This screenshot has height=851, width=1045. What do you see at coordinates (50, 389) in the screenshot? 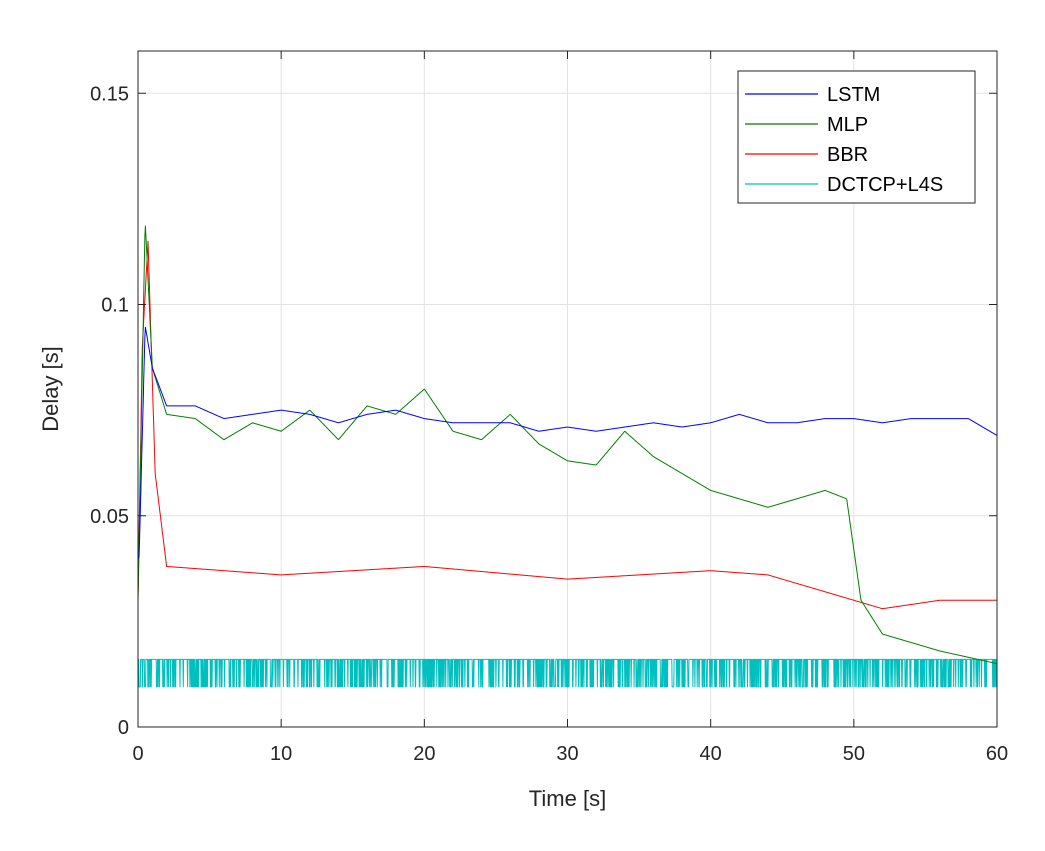
I see `y-axis-title: Delay [s]` at bounding box center [50, 389].